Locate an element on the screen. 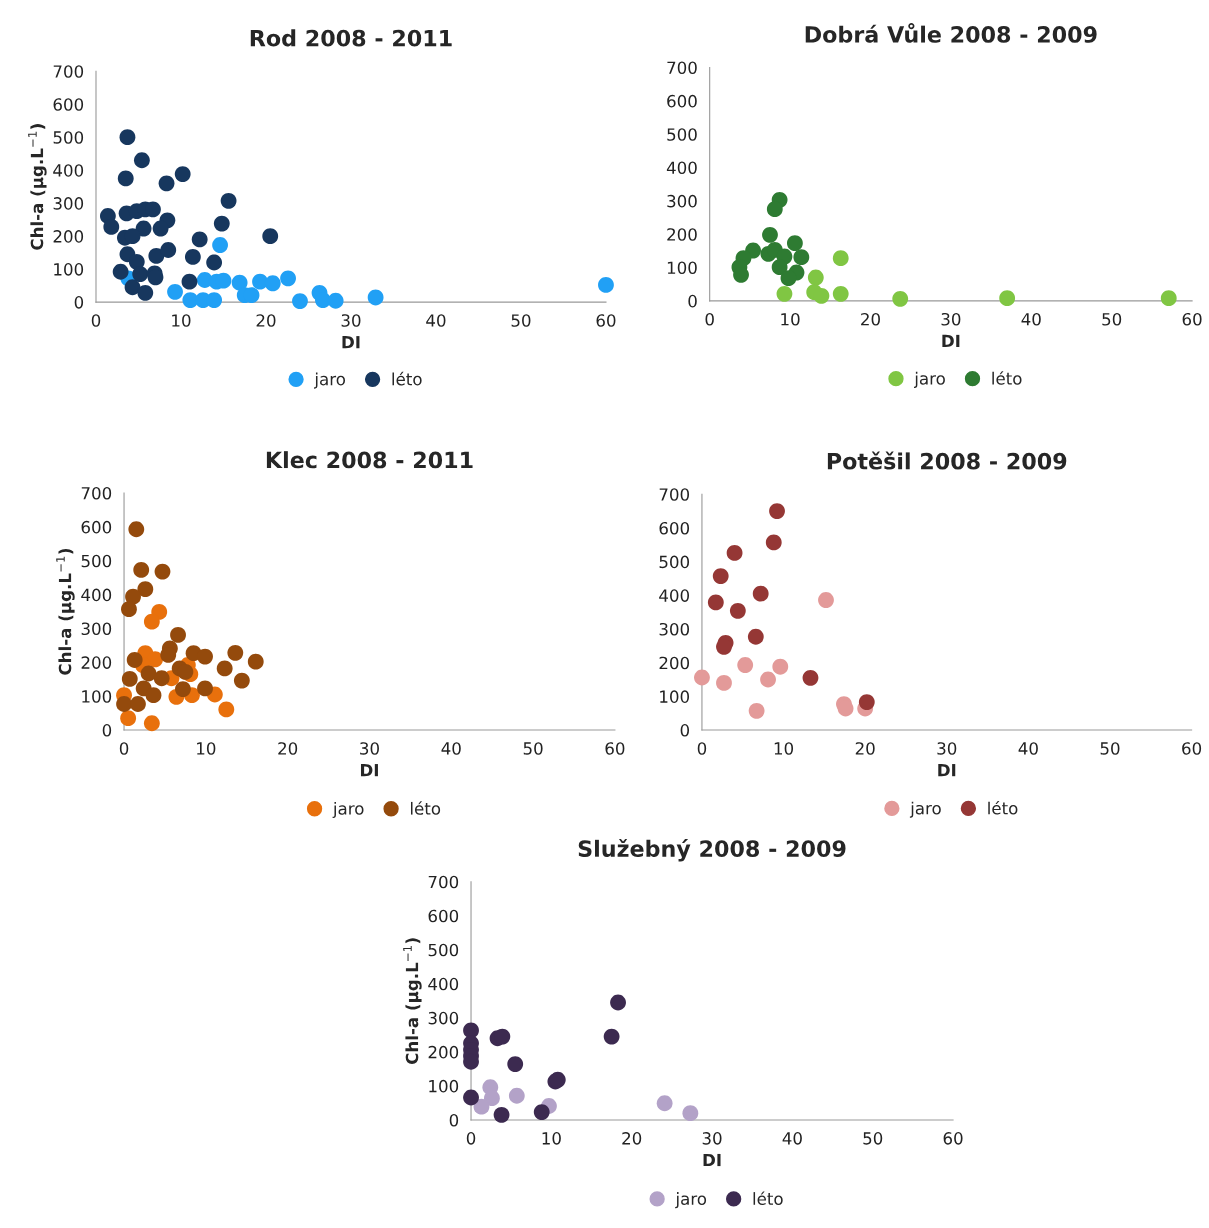 The height and width of the screenshot is (1228, 1209). chart-title: Dobrá Vůle 2008 - 2009 is located at coordinates (951, 33).